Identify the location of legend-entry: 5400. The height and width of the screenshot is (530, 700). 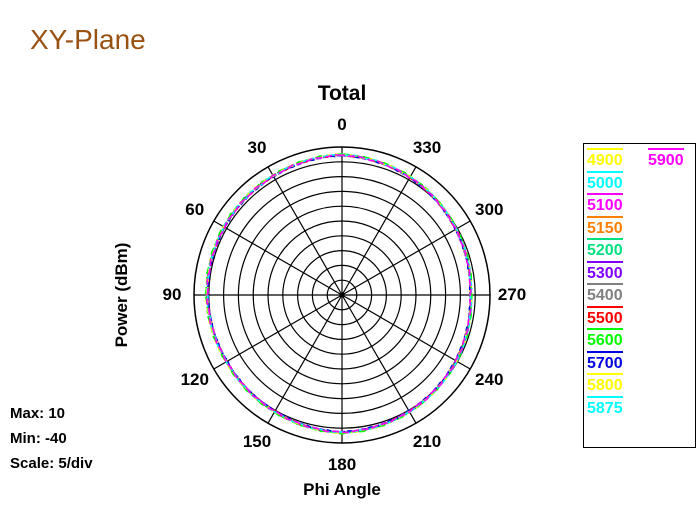
(605, 294).